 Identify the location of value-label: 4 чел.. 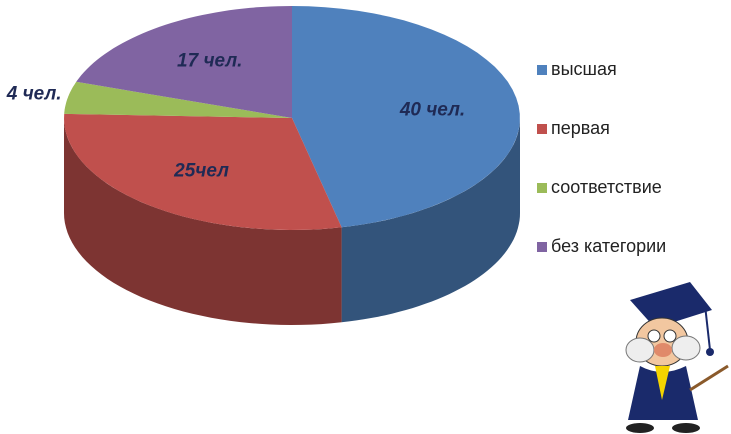
(34, 94).